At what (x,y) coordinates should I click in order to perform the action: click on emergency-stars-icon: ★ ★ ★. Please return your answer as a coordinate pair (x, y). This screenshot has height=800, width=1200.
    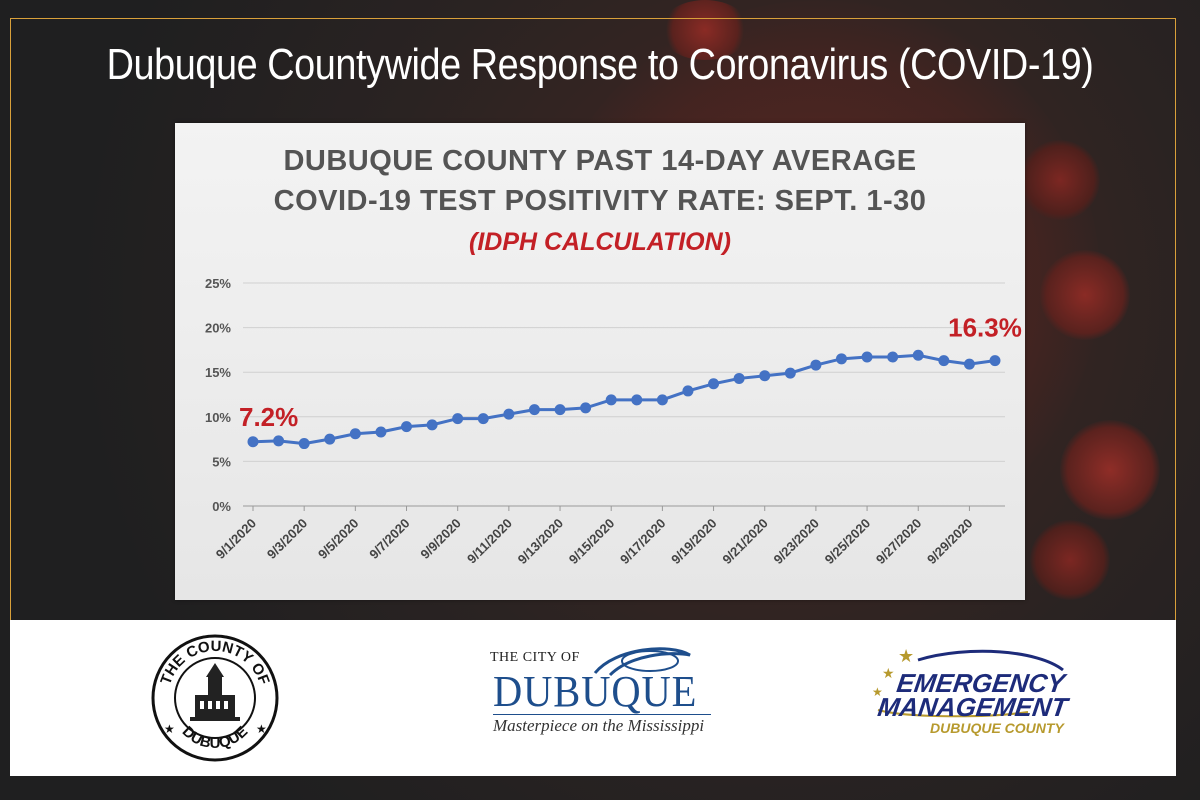
    Looking at the image, I should click on (968, 682).